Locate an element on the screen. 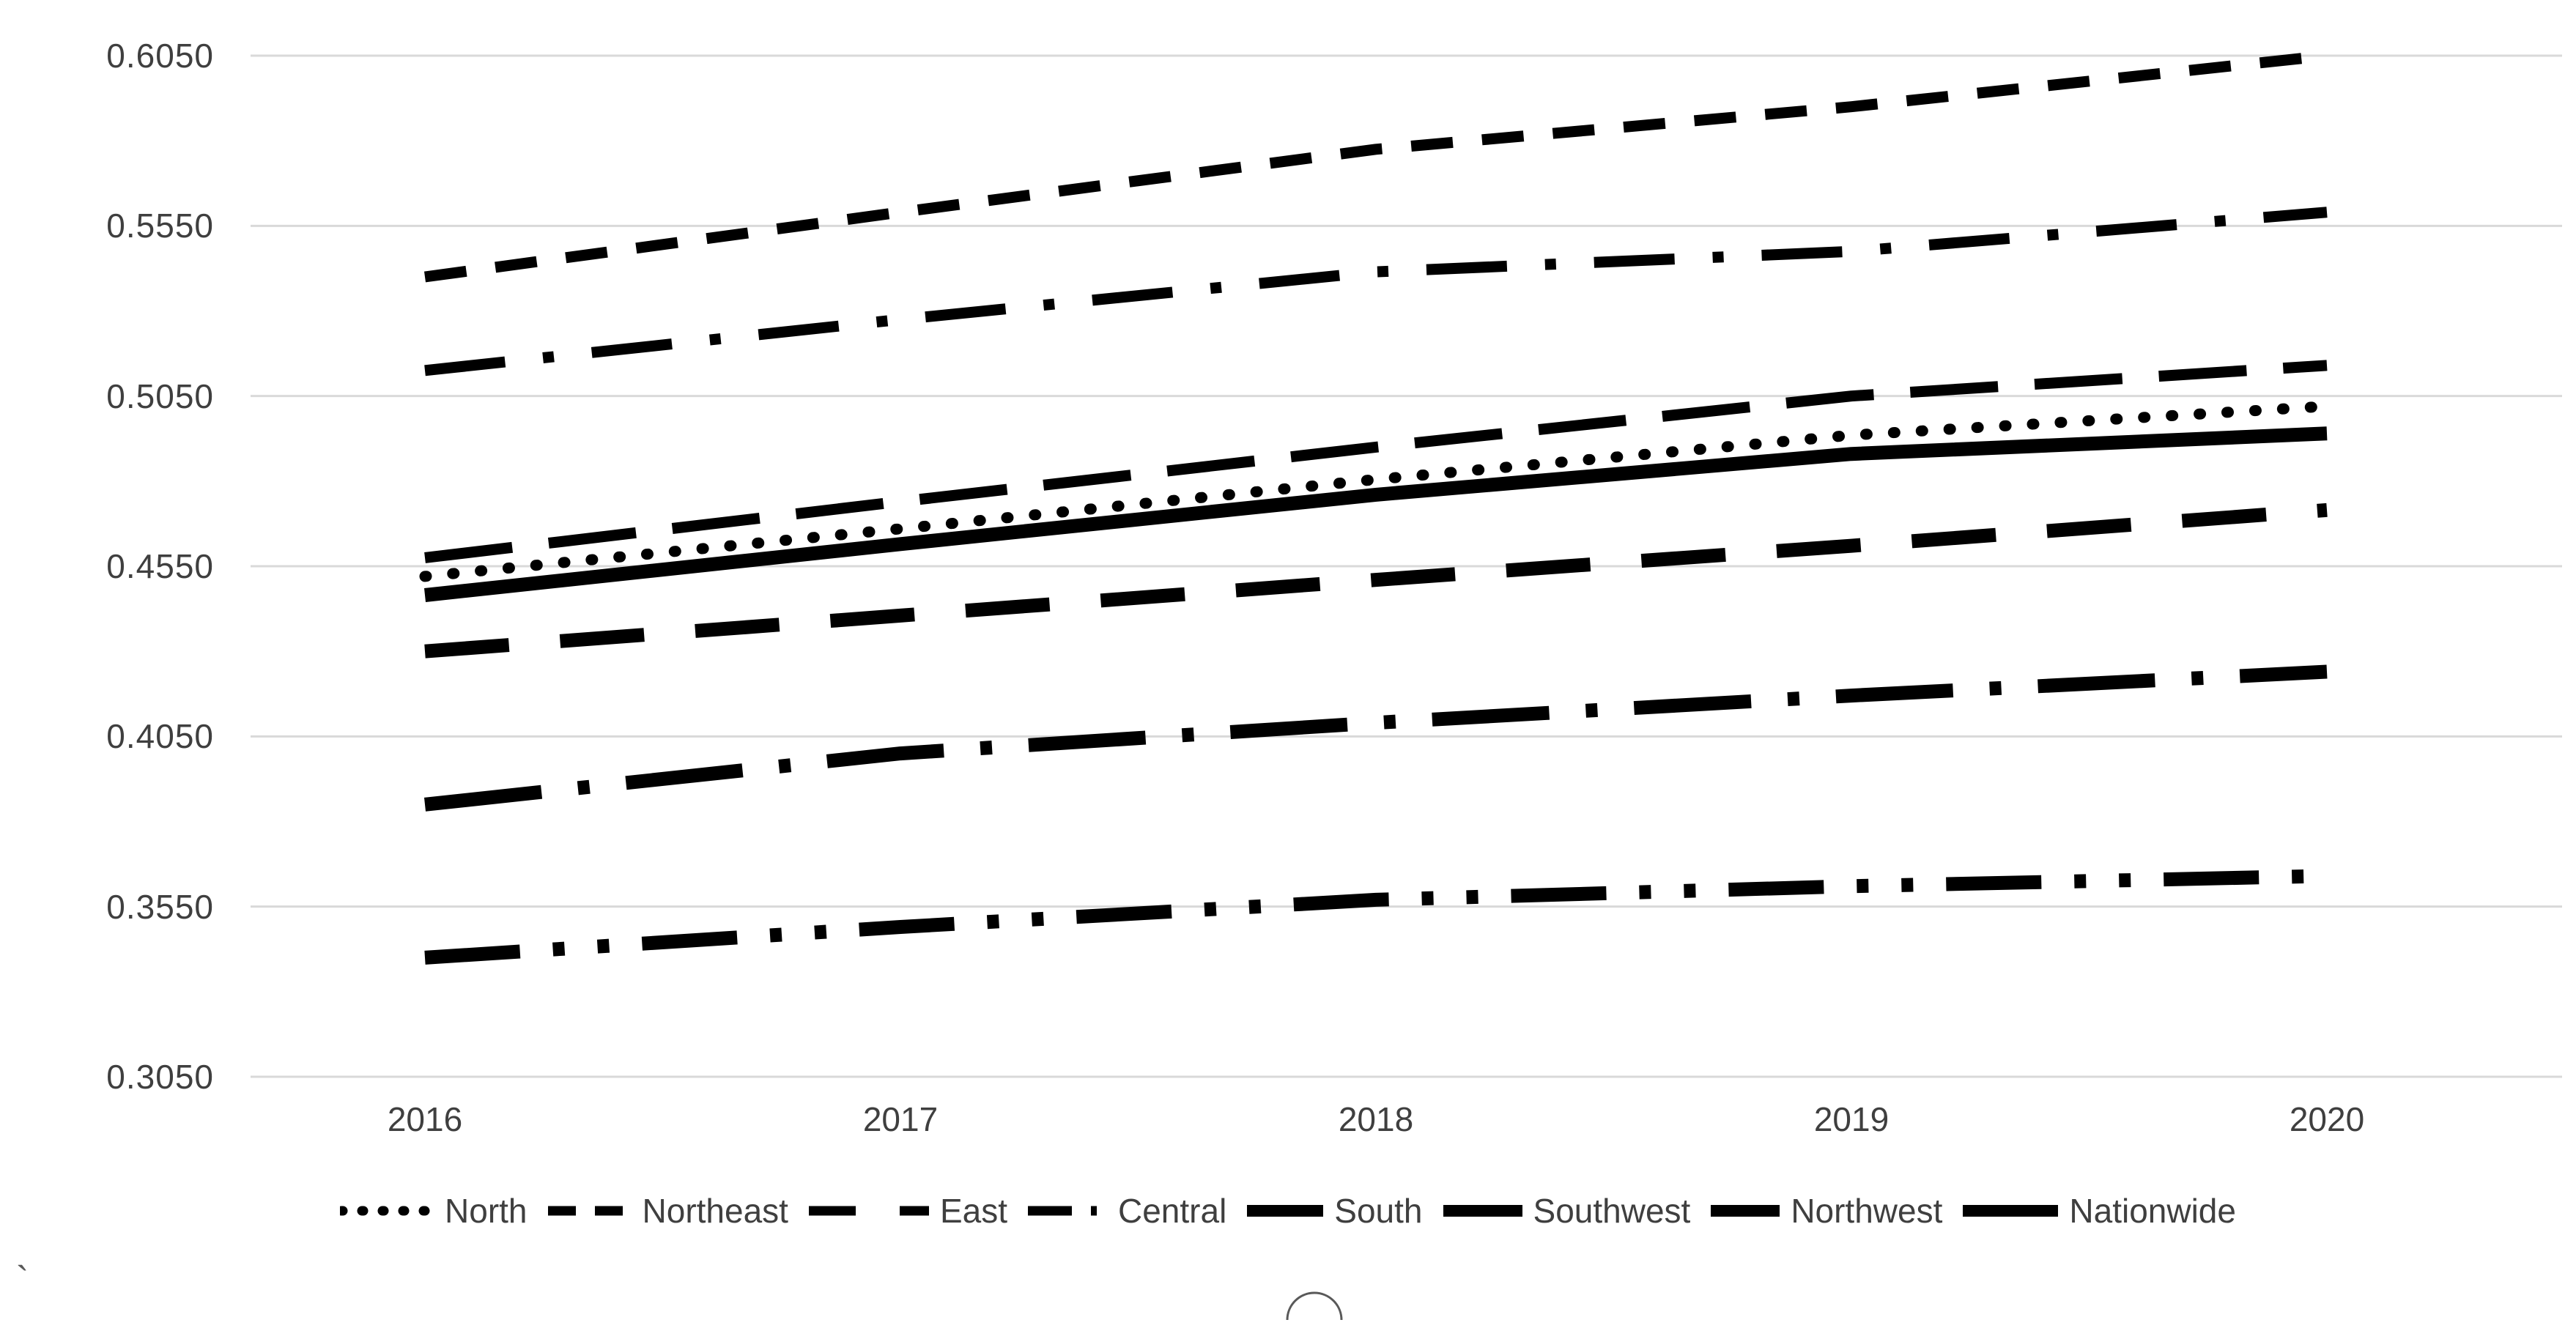 Image resolution: width=2576 pixels, height=1339 pixels. x-axis-tick-label: 2016 is located at coordinates (425, 1119).